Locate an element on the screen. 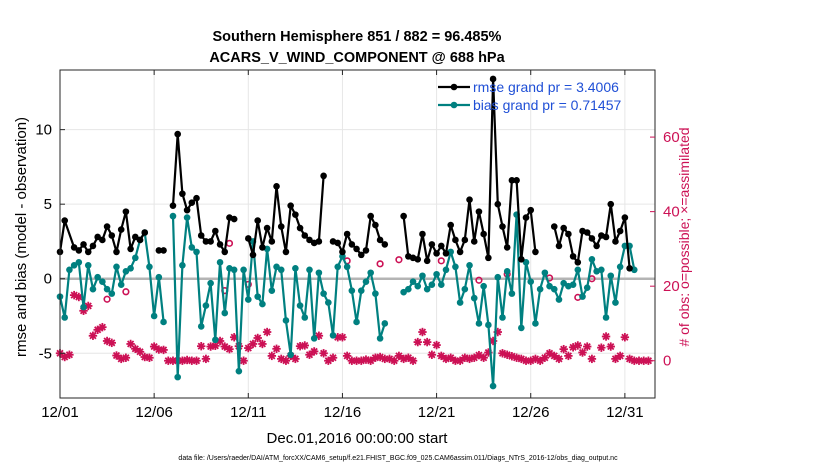 The width and height of the screenshot is (830, 470). y-axis-label: rmse and bias (model - observation) is located at coordinates (21, 237).